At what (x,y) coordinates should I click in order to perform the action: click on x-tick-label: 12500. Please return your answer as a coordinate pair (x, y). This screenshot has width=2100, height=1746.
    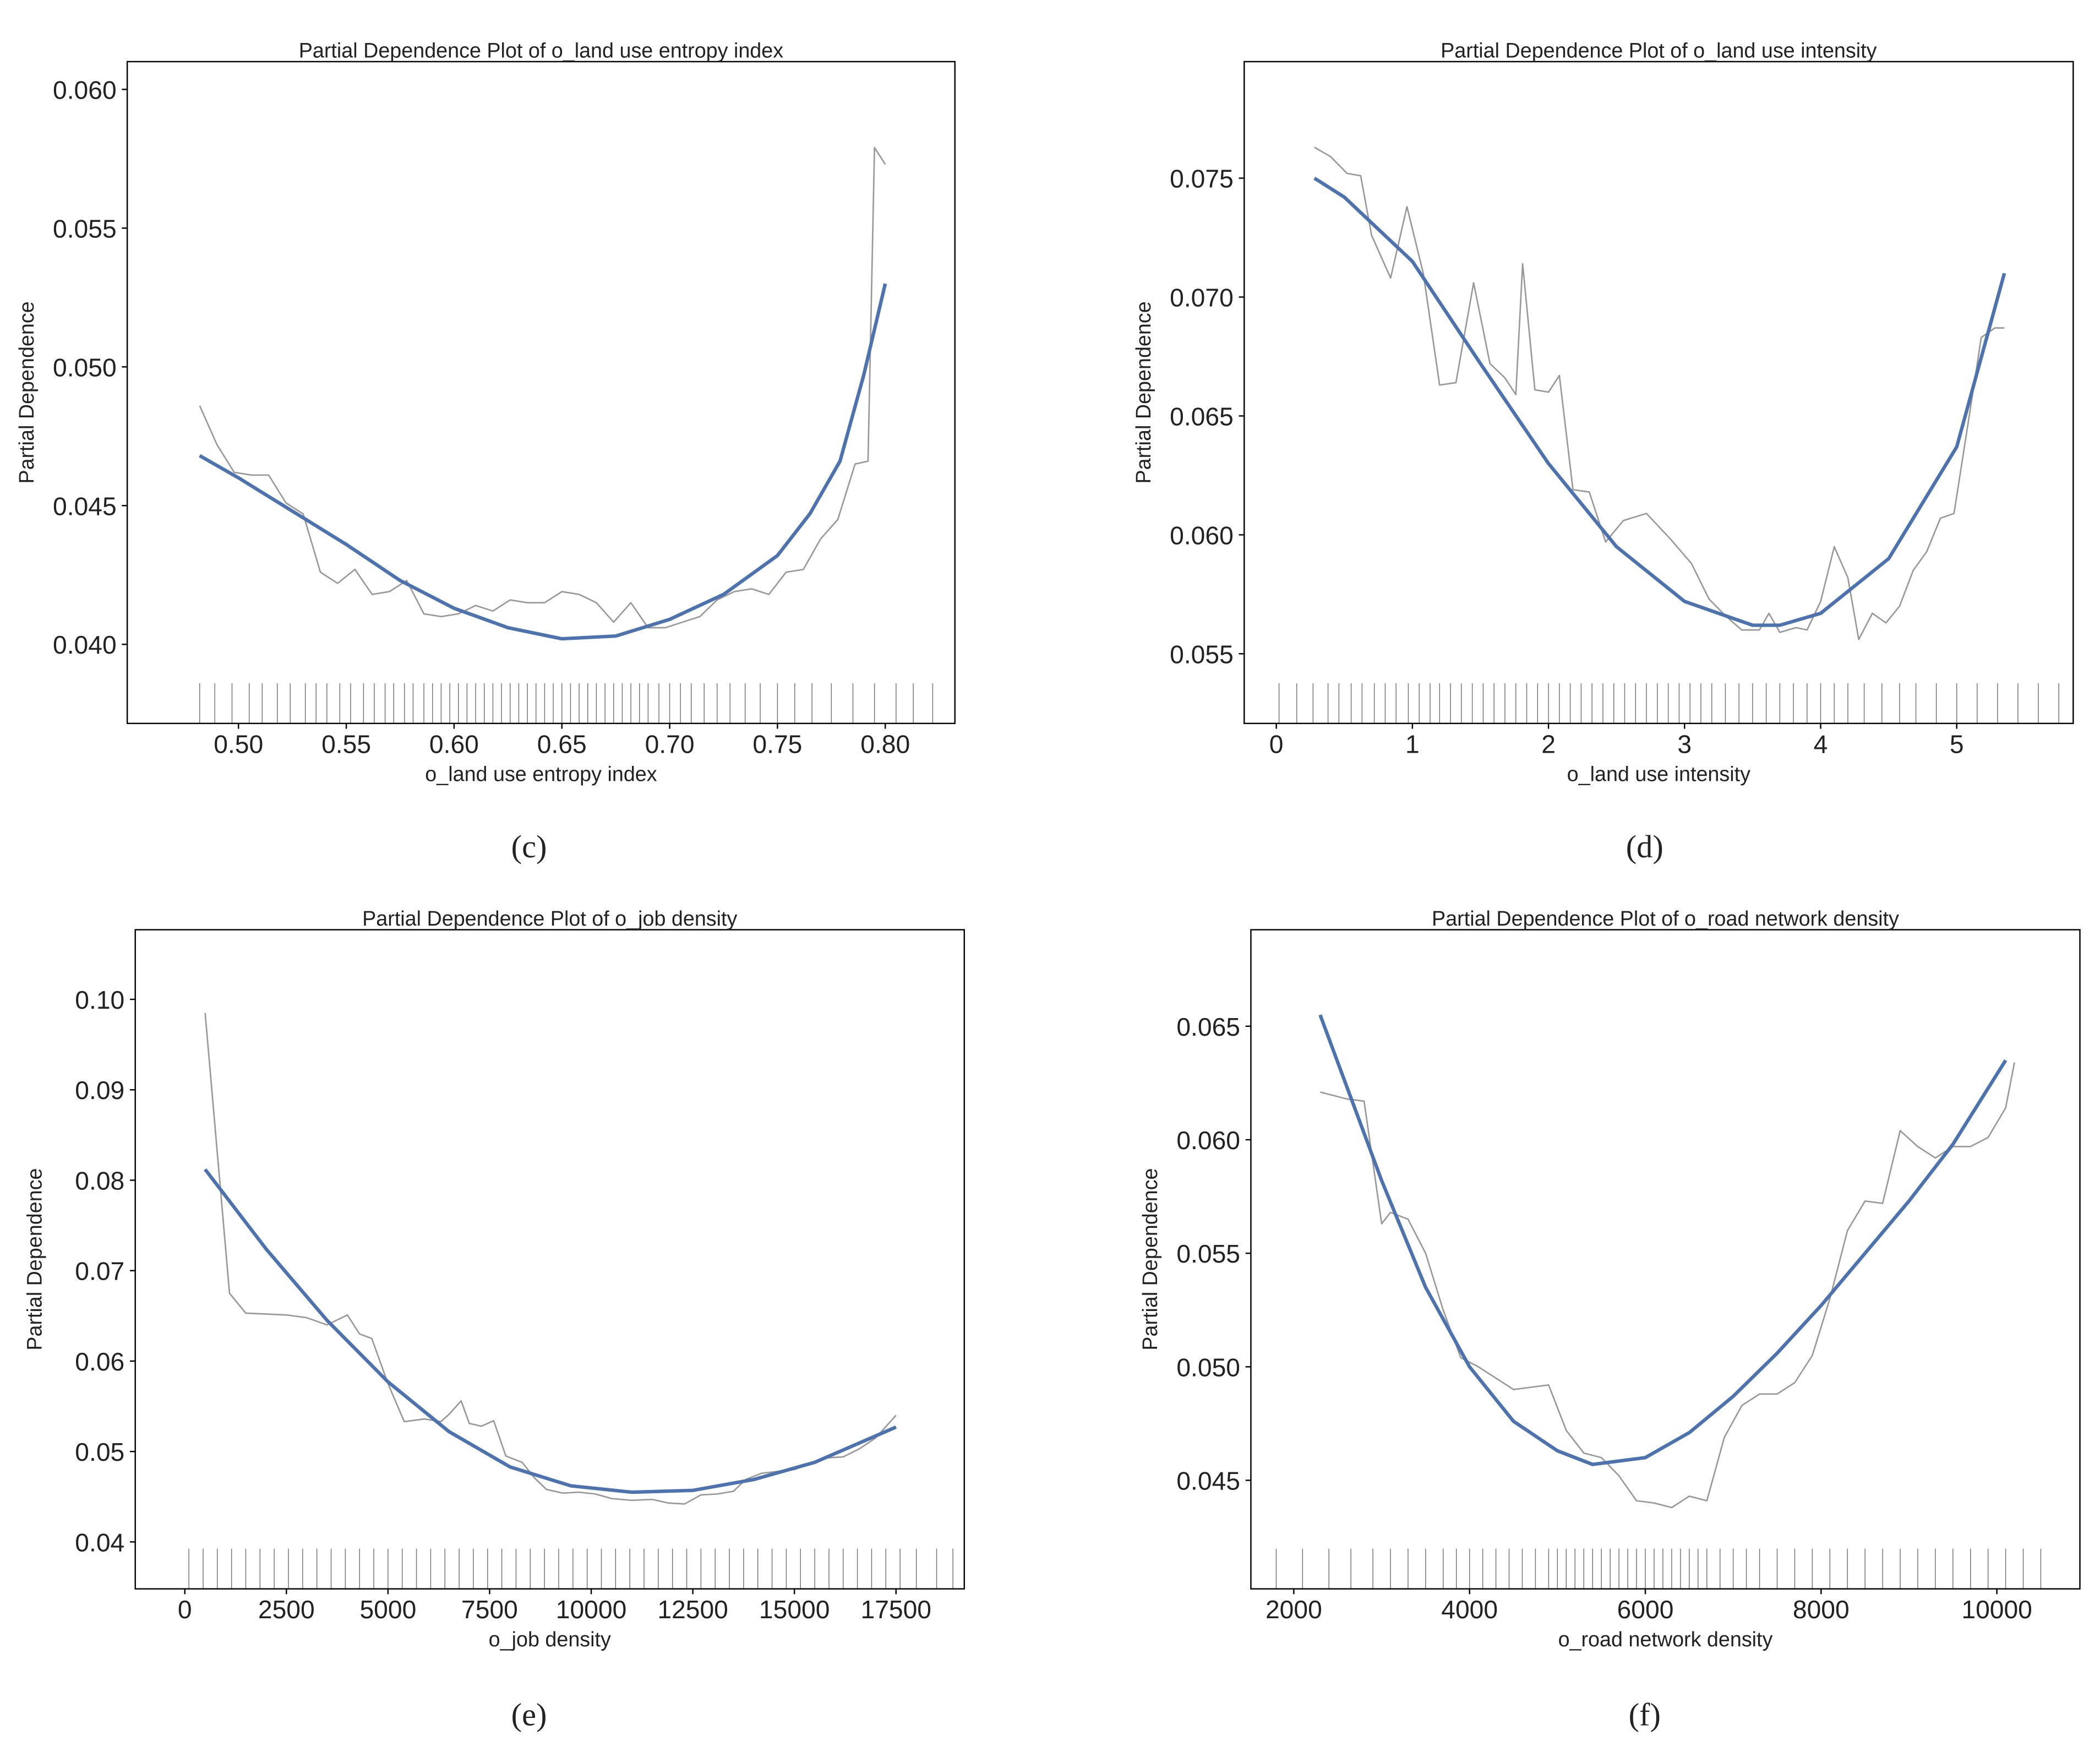
    Looking at the image, I should click on (693, 1609).